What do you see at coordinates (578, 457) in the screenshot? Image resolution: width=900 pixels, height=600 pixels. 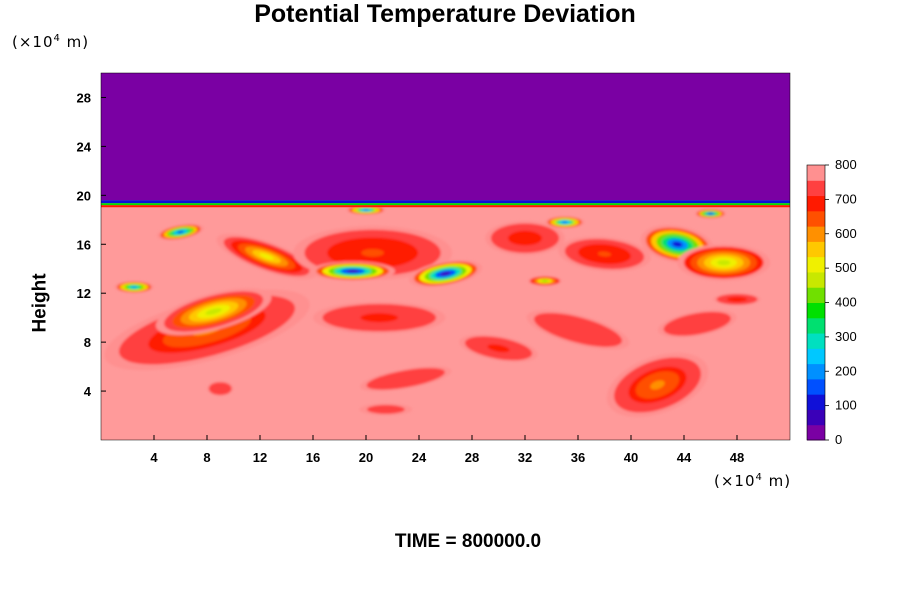 I see `x-tick-label: 36` at bounding box center [578, 457].